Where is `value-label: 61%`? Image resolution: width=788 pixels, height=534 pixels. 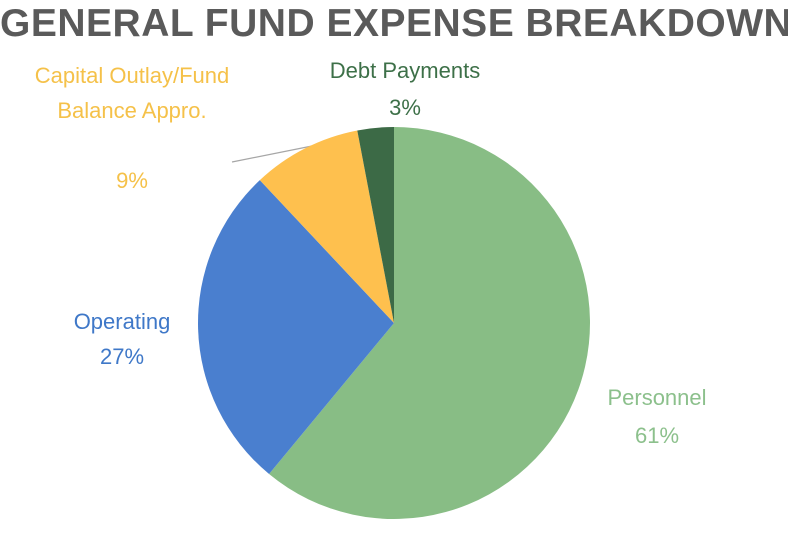
value-label: 61% is located at coordinates (657, 435).